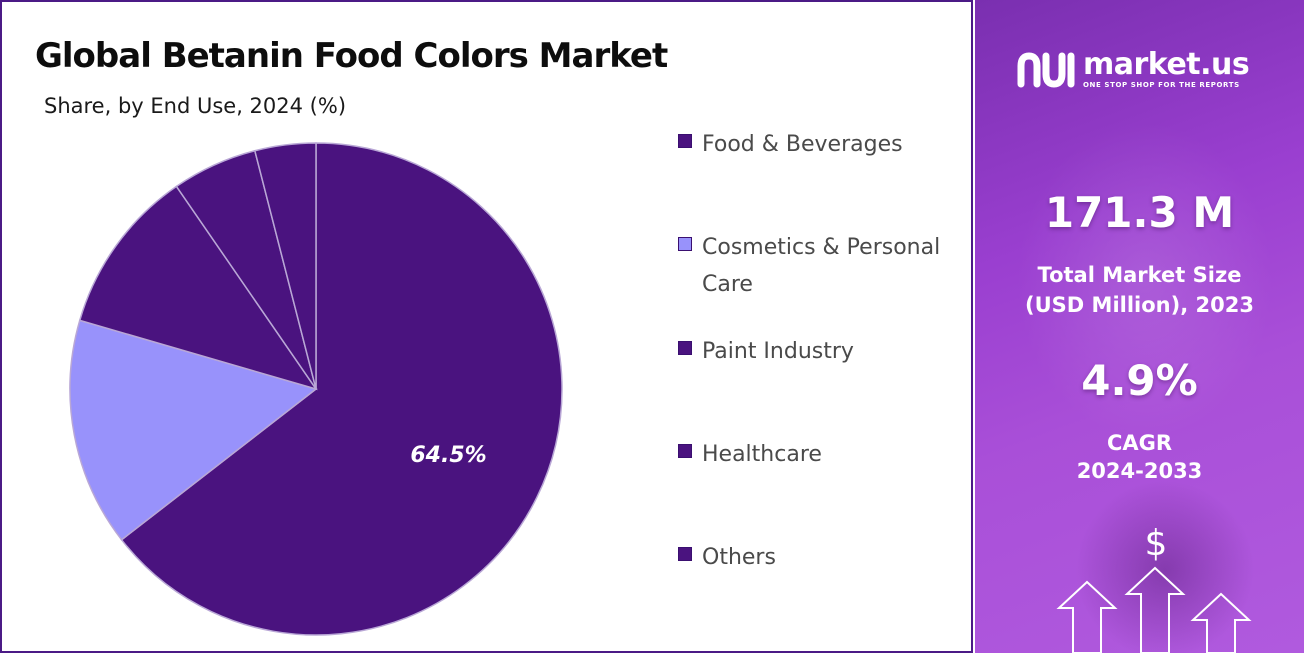 This screenshot has height=655, width=1304. What do you see at coordinates (351, 56) in the screenshot?
I see `chart-title: Global Betanin Food Colors Market` at bounding box center [351, 56].